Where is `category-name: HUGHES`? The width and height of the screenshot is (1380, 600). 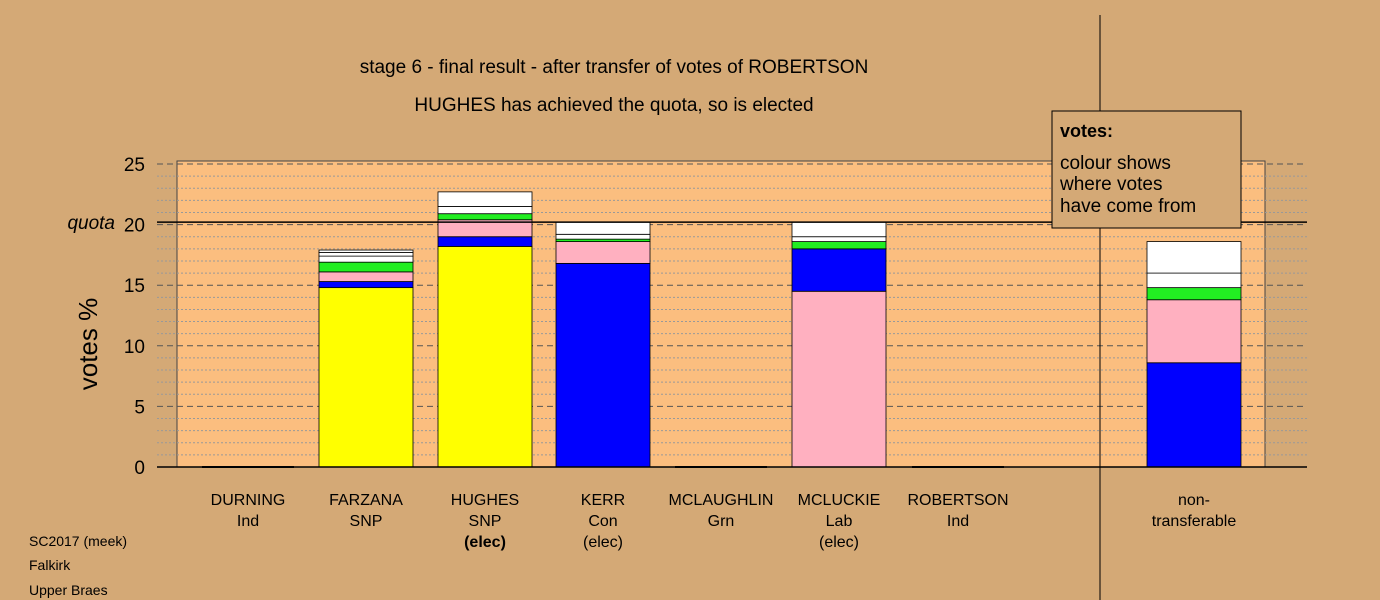 category-name: HUGHES is located at coordinates (485, 500).